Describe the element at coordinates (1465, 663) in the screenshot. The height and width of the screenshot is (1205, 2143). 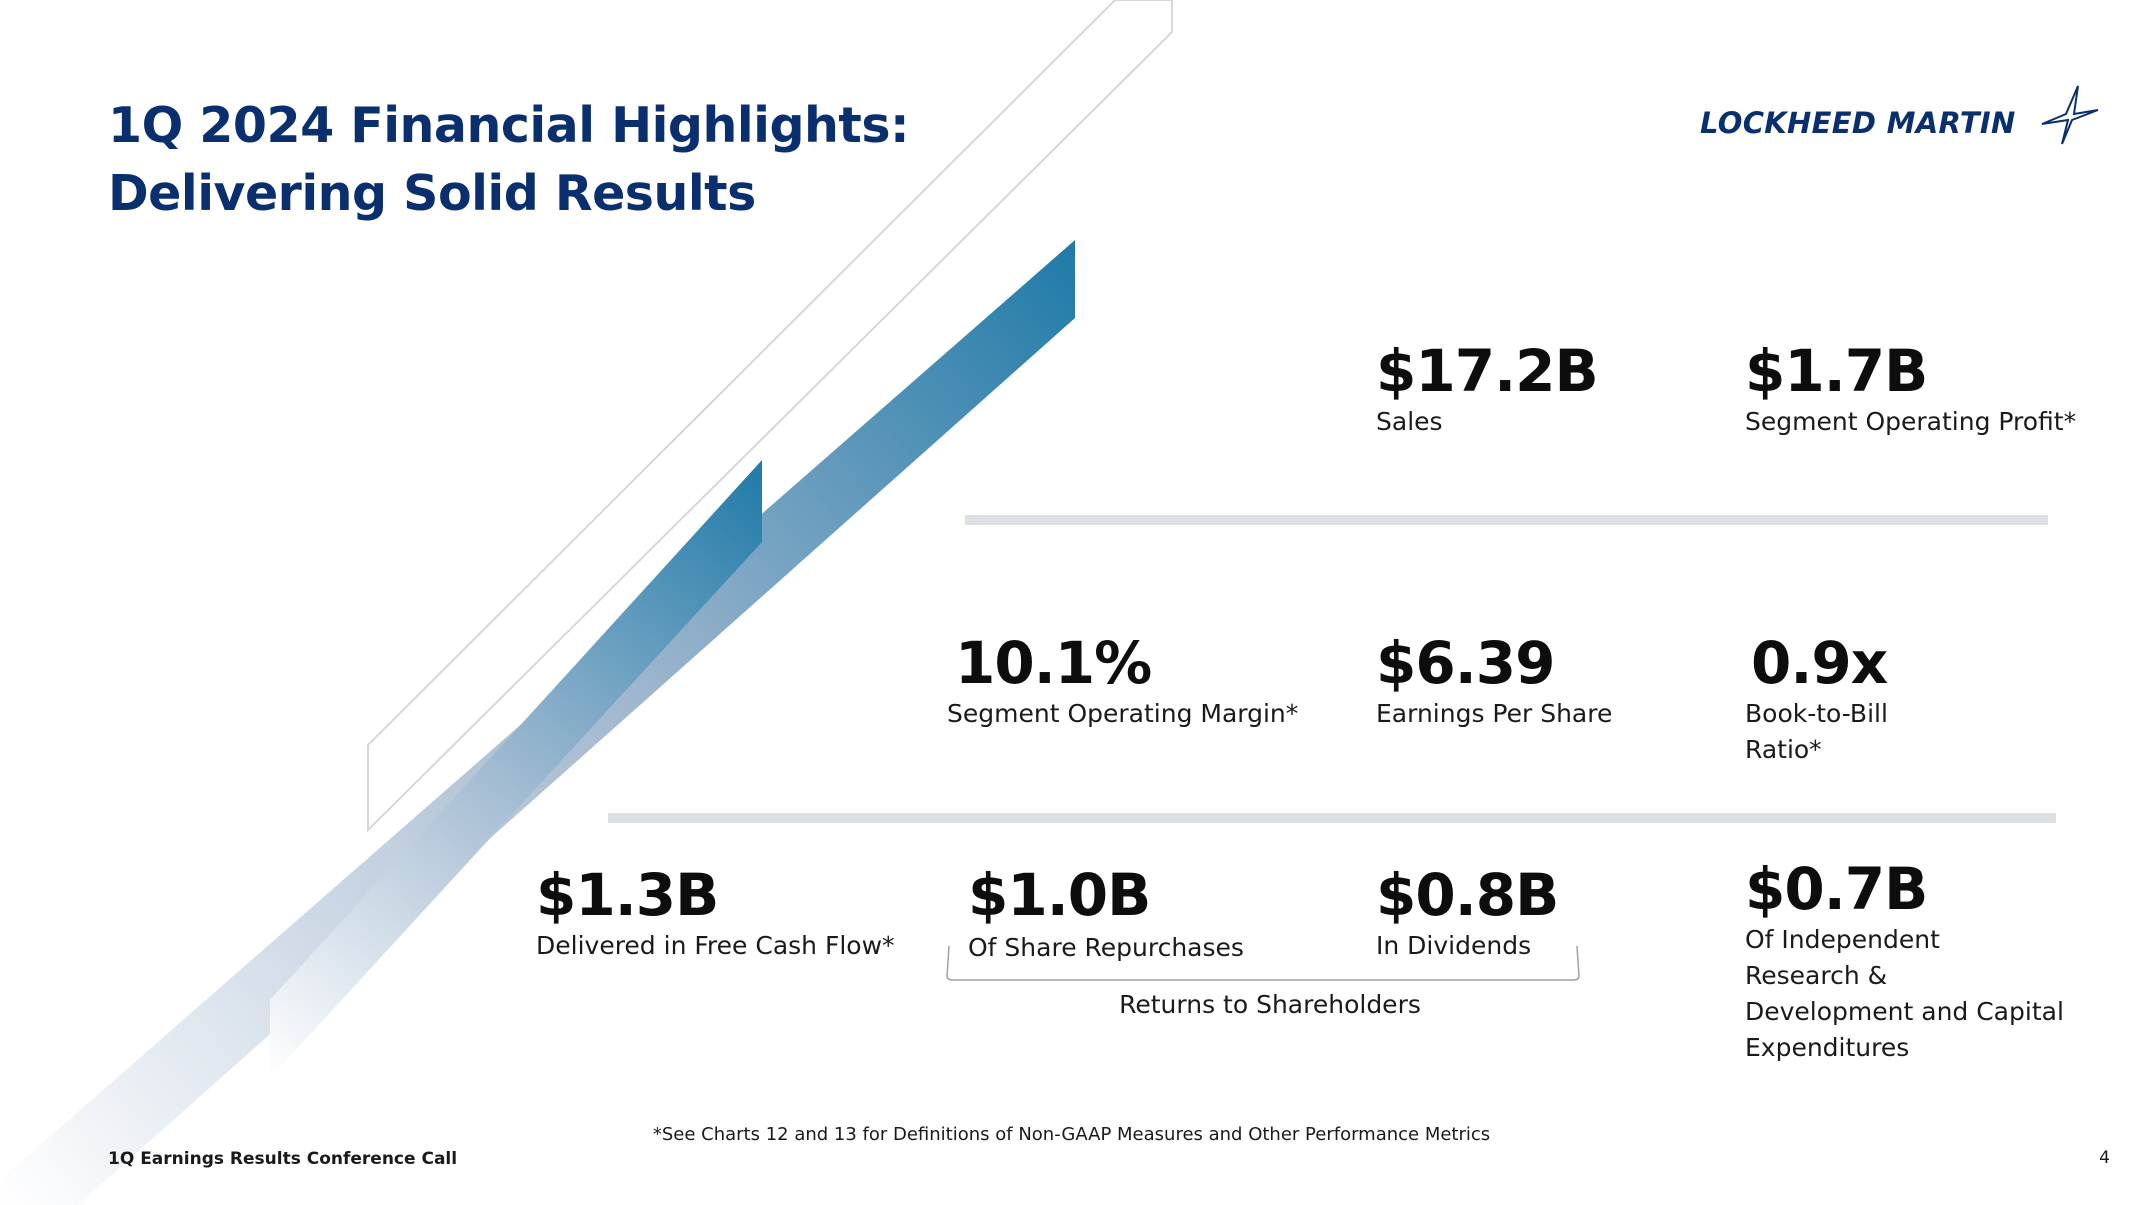
I see `eps-value: $6.39` at that location.